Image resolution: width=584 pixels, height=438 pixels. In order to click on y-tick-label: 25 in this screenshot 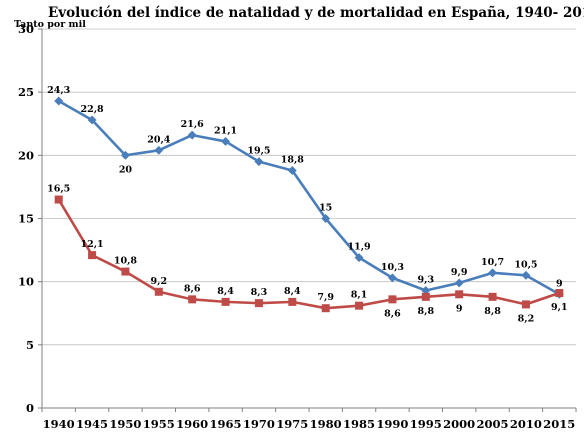, I will do `click(26, 92)`.